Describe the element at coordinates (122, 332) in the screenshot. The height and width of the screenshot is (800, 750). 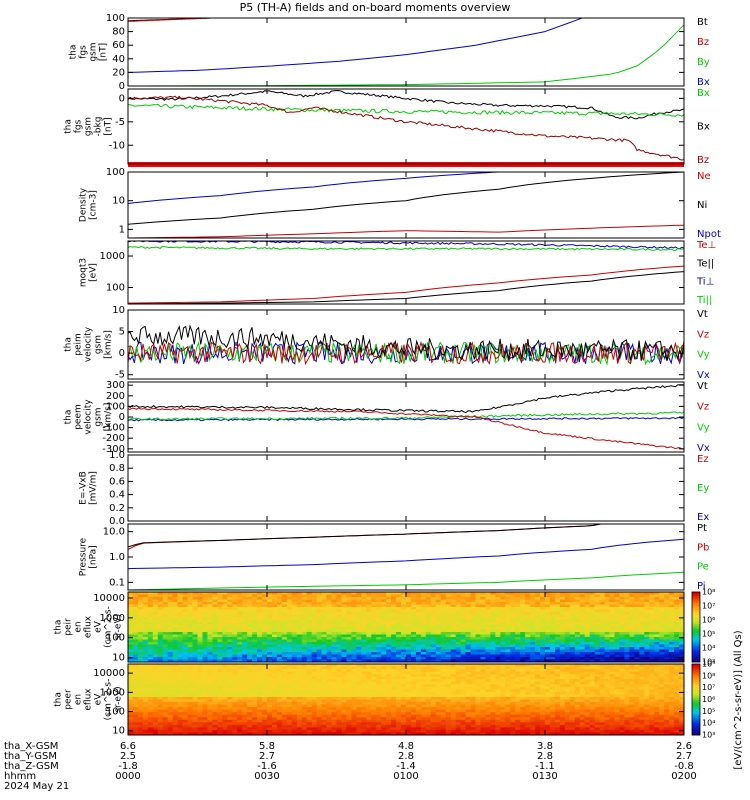
I see `y-tick-label: 5` at that location.